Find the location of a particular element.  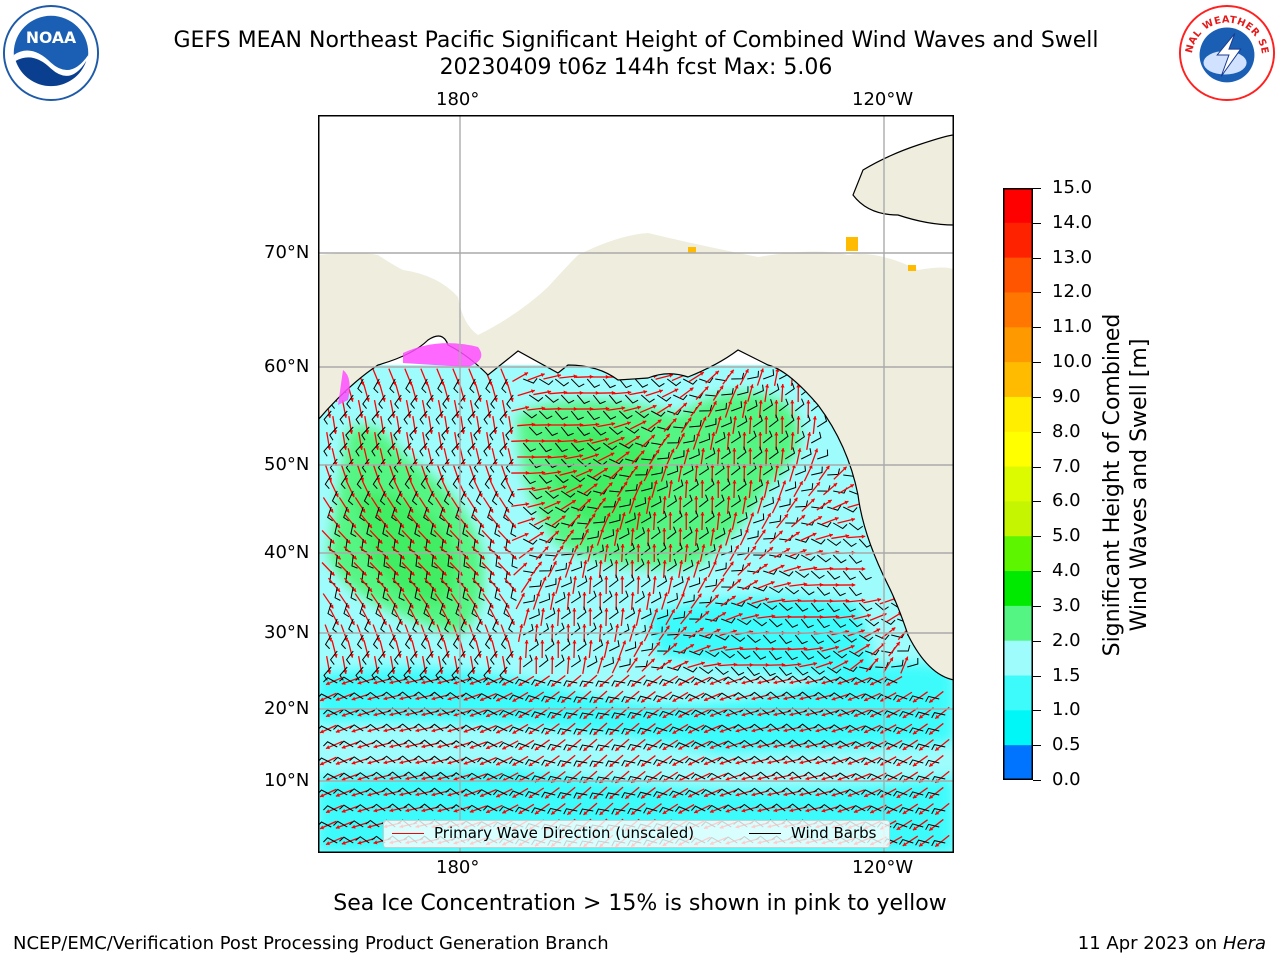

wave-arrow-swatch-icon is located at coordinates (408, 833).